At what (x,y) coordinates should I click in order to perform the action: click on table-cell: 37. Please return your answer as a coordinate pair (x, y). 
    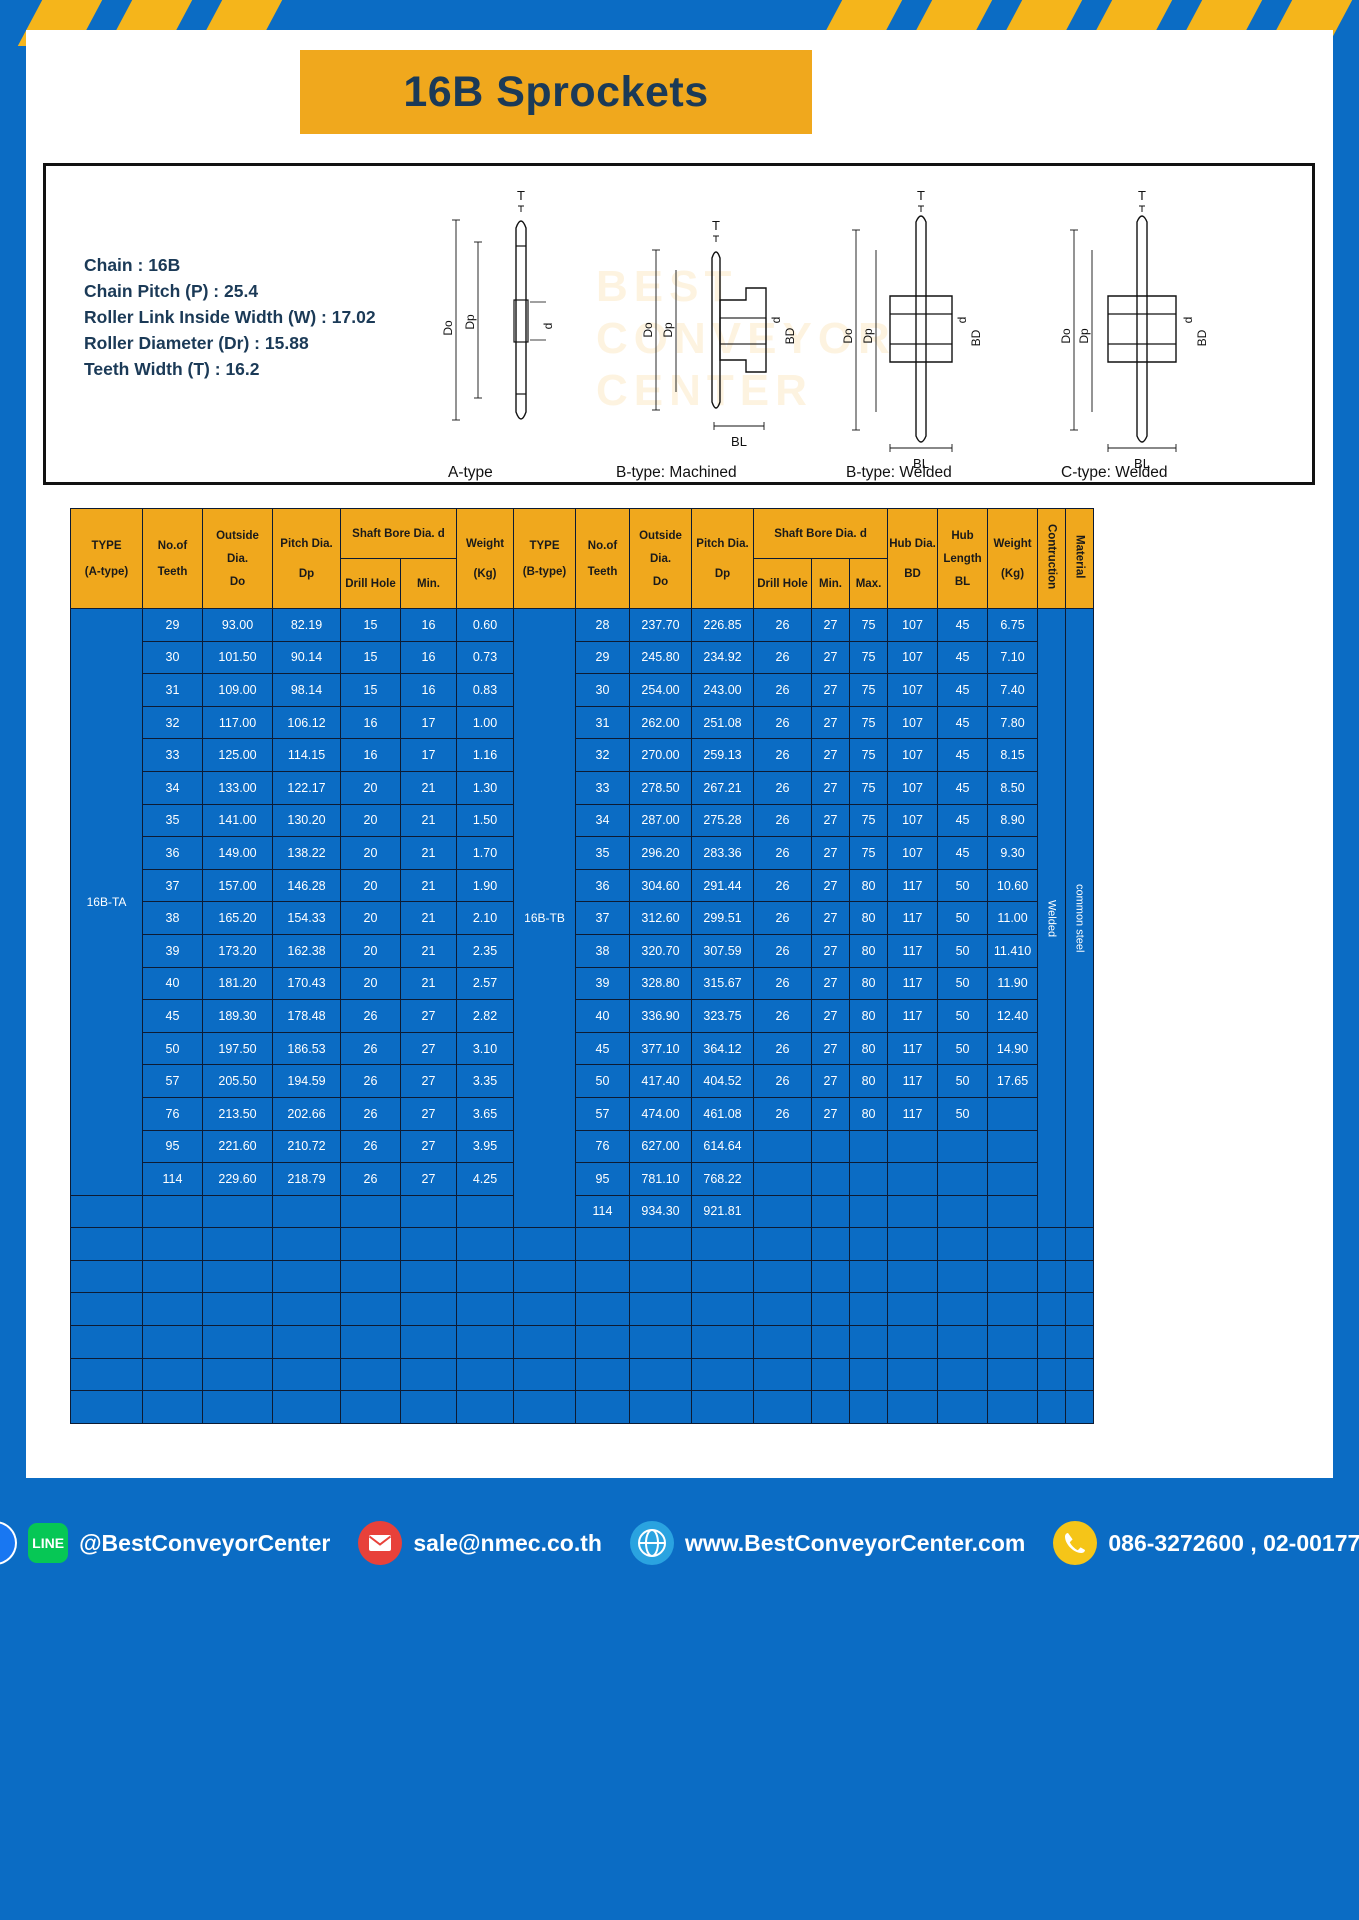
    Looking at the image, I should click on (172, 885).